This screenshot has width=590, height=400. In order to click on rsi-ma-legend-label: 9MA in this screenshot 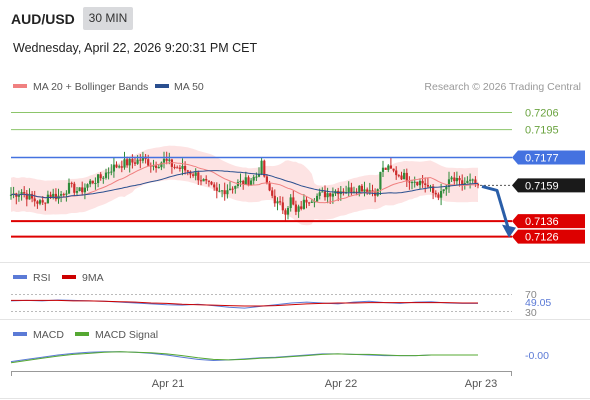, I will do `click(93, 278)`.